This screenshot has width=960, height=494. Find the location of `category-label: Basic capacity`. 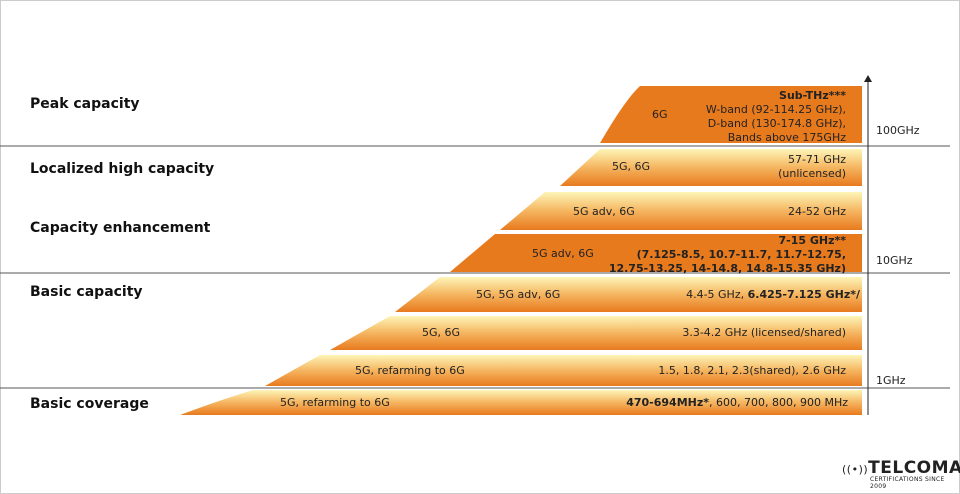

category-label: Basic capacity is located at coordinates (86, 292).